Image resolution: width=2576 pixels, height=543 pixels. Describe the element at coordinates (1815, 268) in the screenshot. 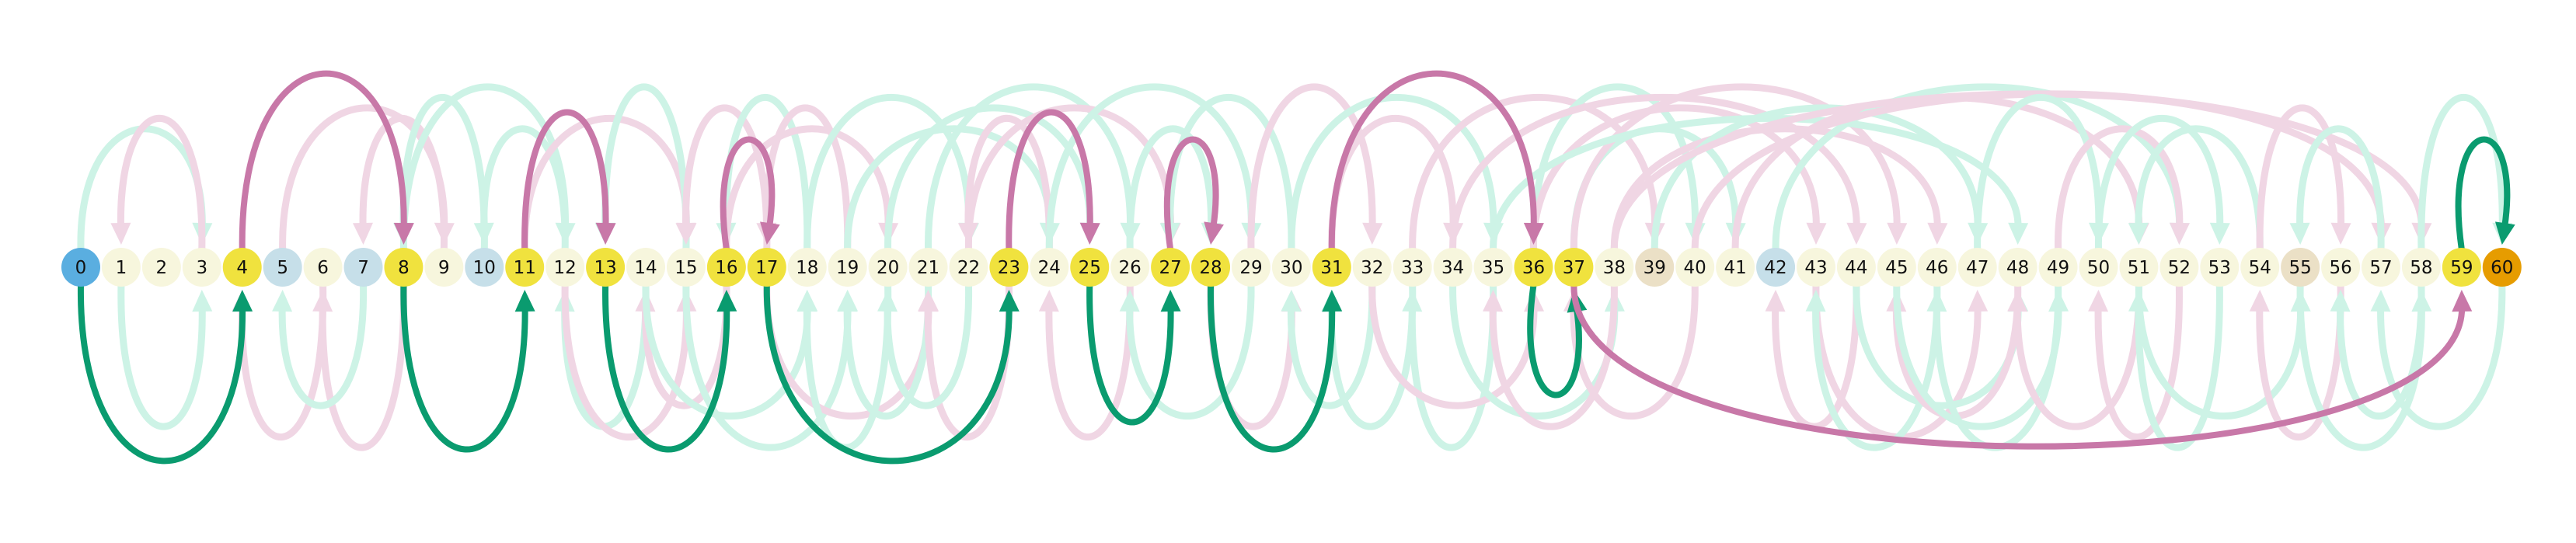

I see `node-label: 43` at that location.